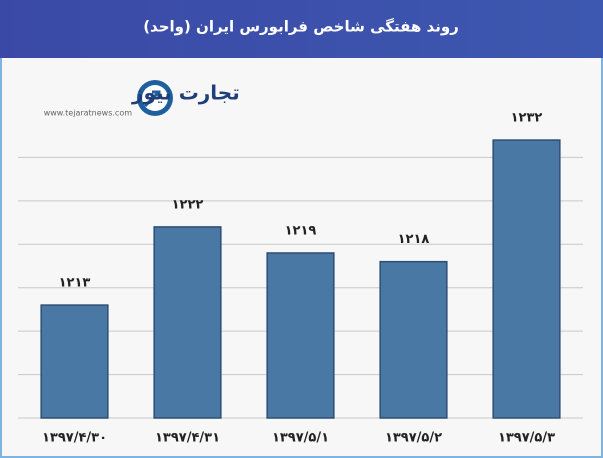 The height and width of the screenshot is (458, 603). I want to click on value-label: ۱۲۱۹, so click(301, 230).